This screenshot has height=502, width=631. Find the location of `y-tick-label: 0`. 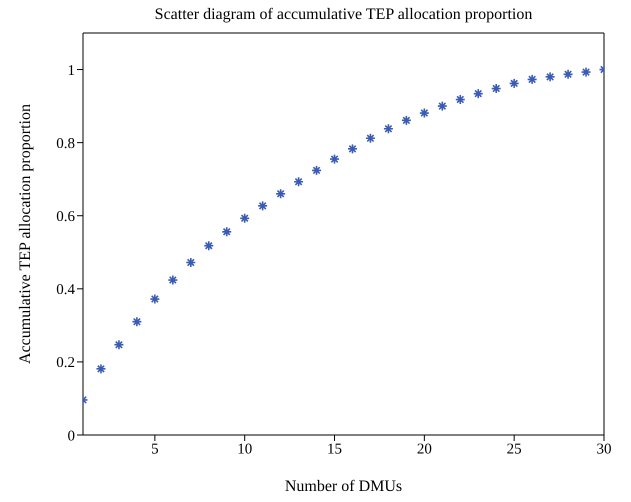

y-tick-label: 0 is located at coordinates (71, 436).